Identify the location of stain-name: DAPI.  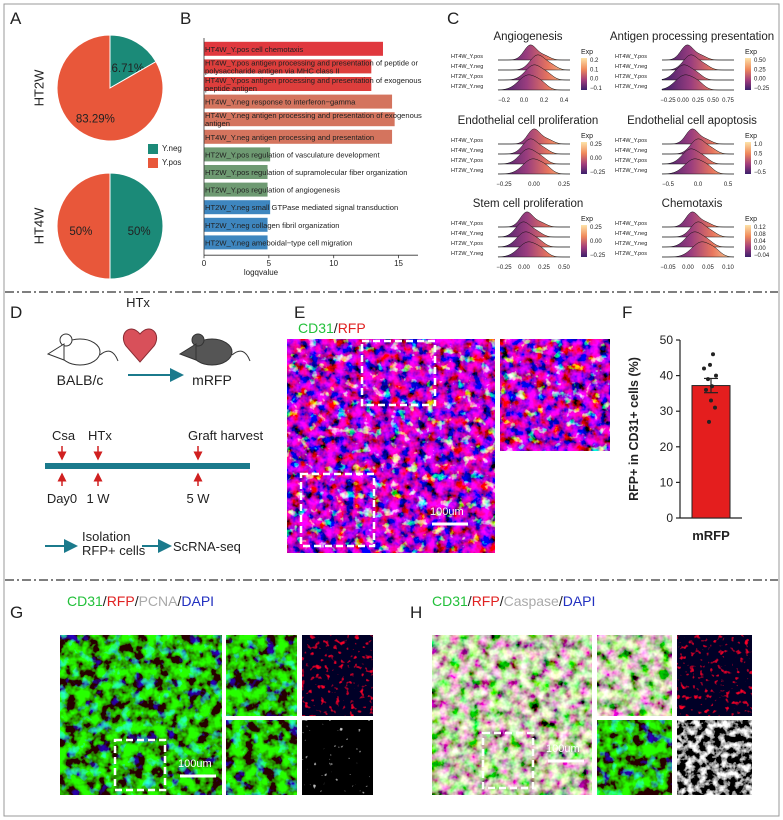
(579, 601).